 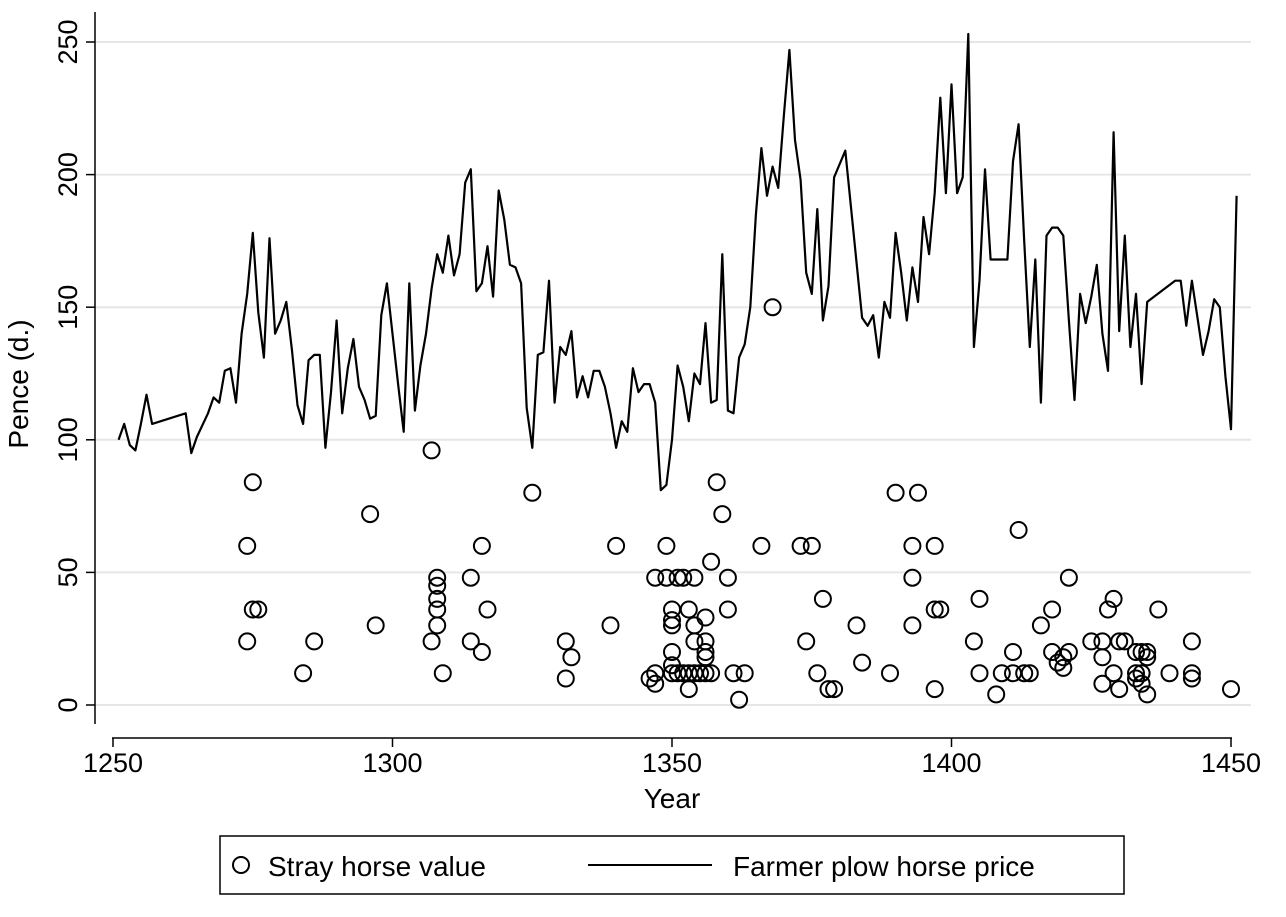 I want to click on y-tick-label-0: 0, so click(x=68, y=704).